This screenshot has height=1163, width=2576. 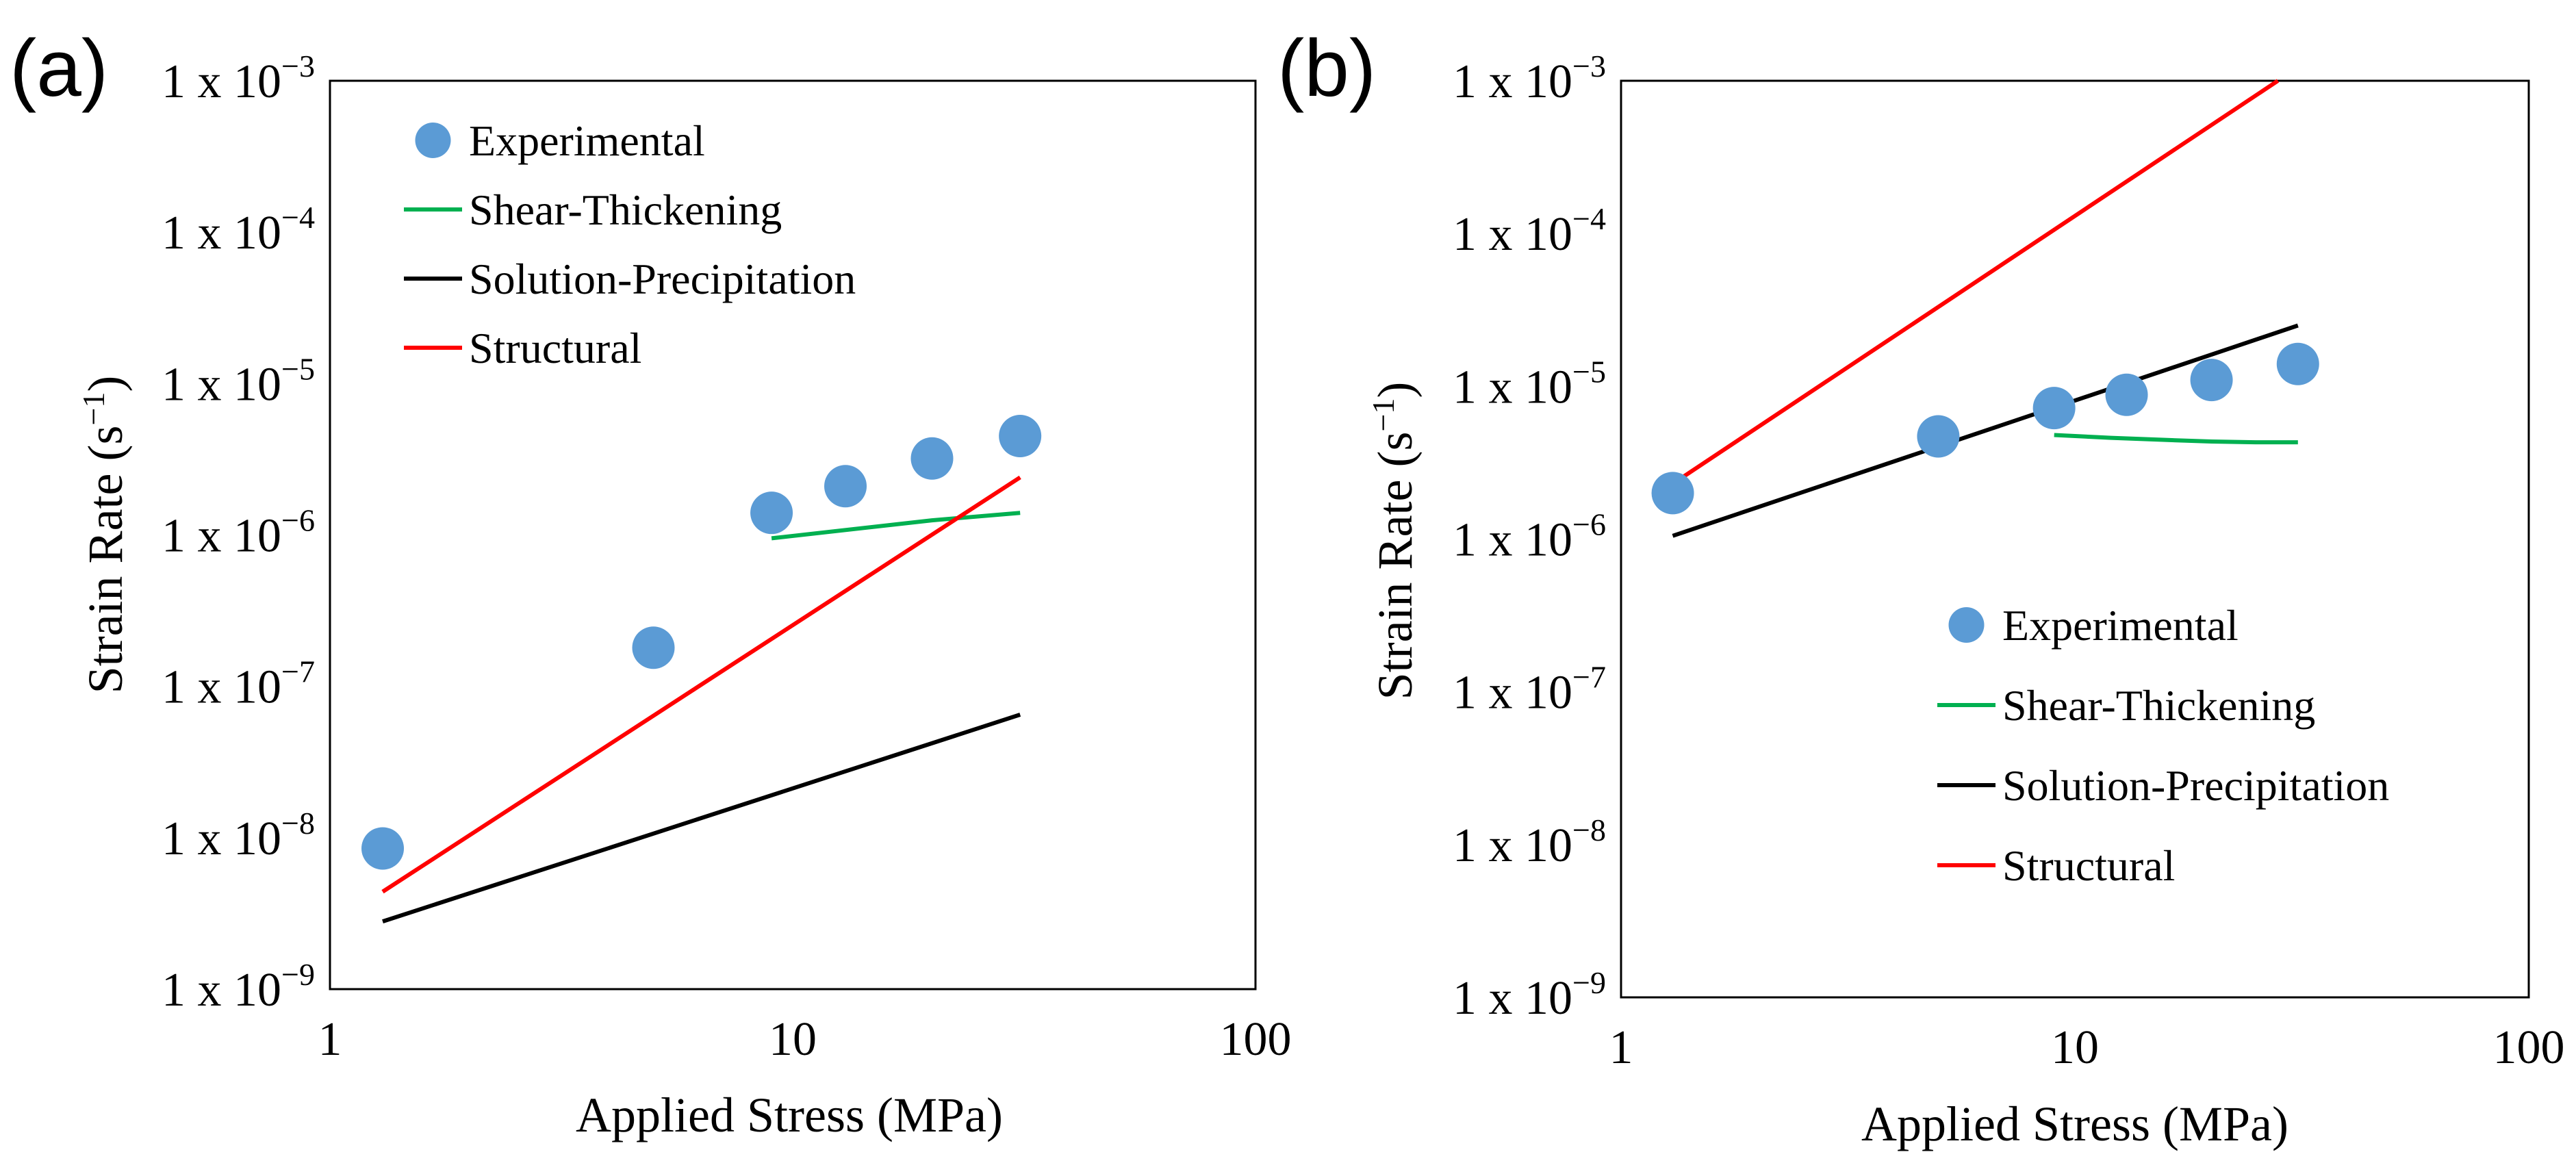 What do you see at coordinates (59, 68) in the screenshot?
I see `panel-label: (a)` at bounding box center [59, 68].